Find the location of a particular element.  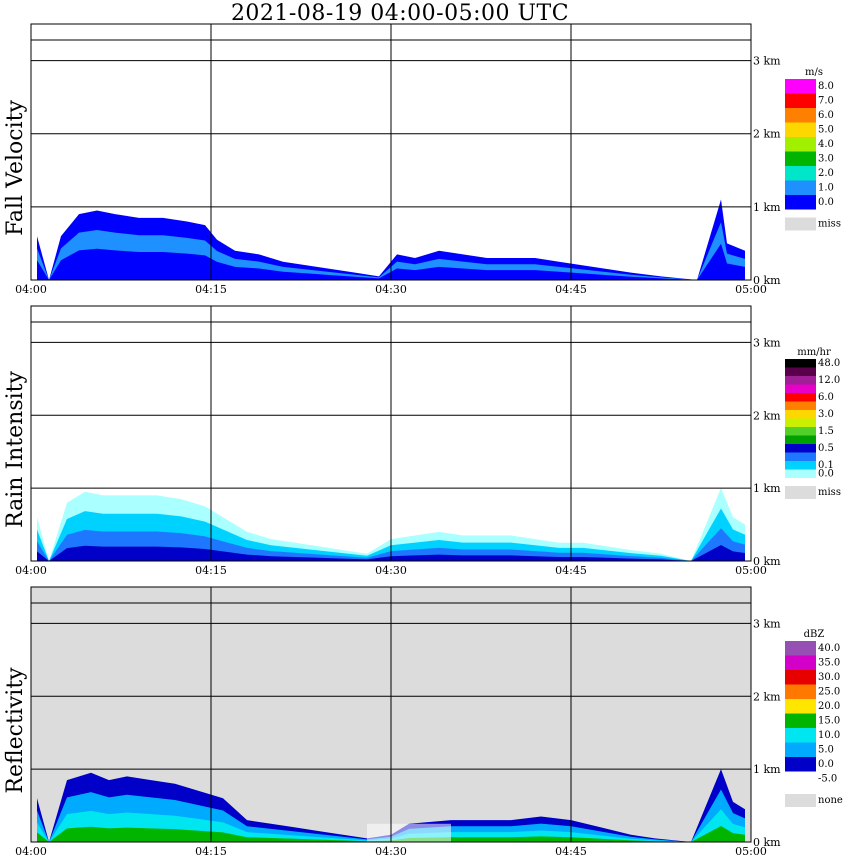

y-axis-label: Rain Intensity is located at coordinates (15, 448).